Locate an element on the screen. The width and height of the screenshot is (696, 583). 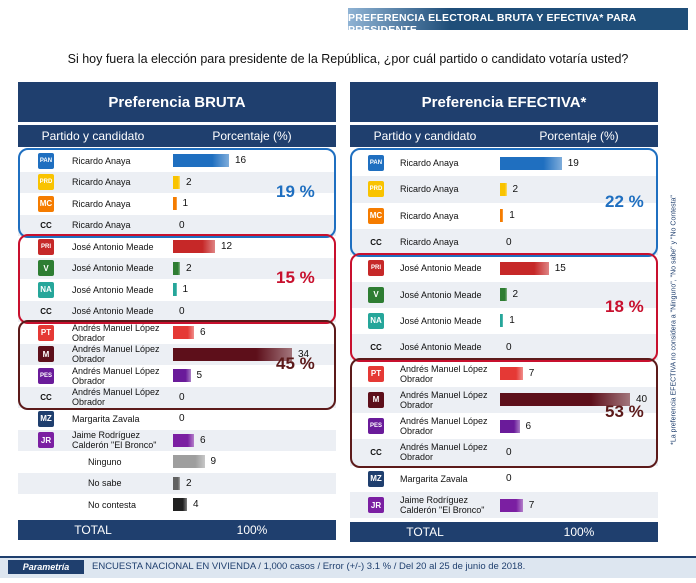
table-row: PES Andrés Manuel López Obrador 5 is located at coordinates (177, 376).